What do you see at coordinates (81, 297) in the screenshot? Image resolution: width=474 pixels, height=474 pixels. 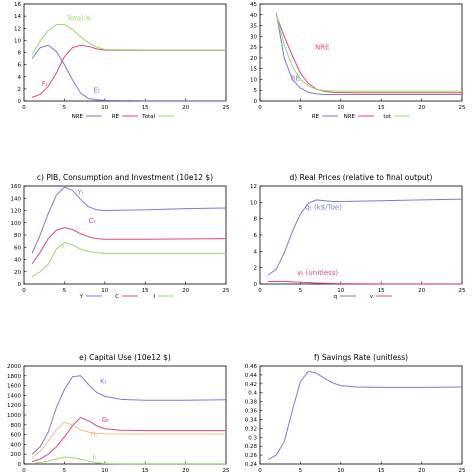 I see `legend-label: Y` at bounding box center [81, 297].